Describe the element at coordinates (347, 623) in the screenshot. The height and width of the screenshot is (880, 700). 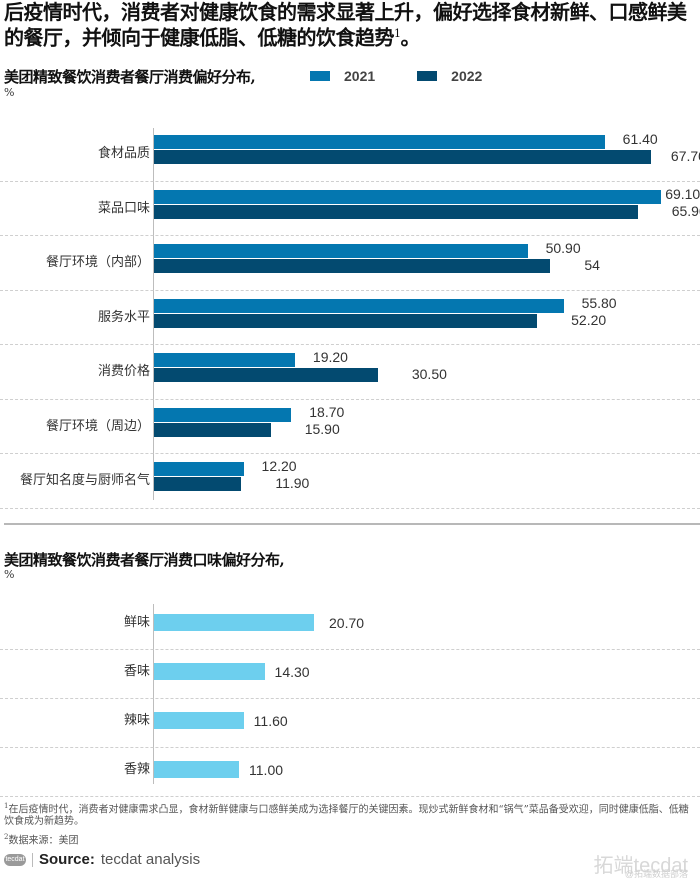
I see `value-label: 20.70` at that location.